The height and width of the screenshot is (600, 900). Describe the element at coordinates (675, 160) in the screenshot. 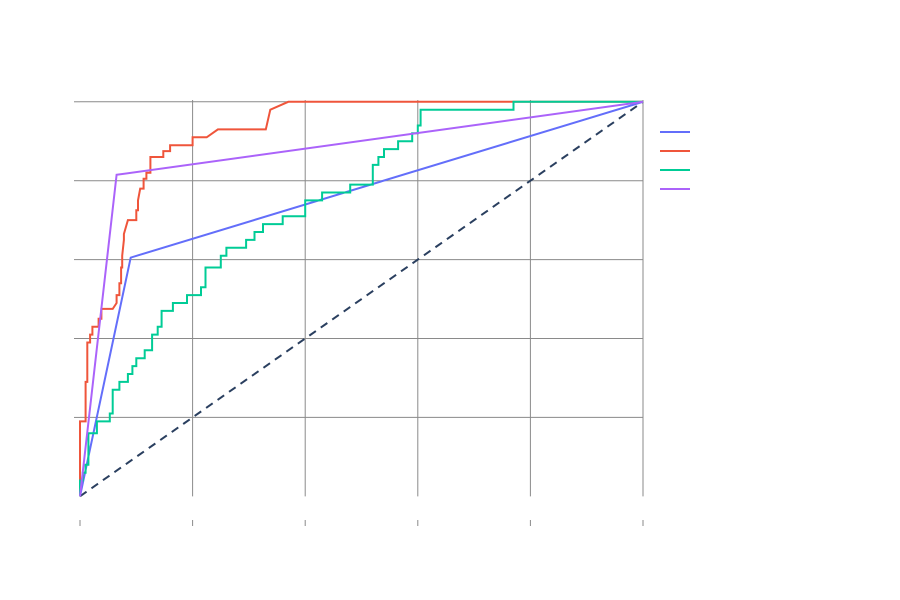

I see `legend` at that location.